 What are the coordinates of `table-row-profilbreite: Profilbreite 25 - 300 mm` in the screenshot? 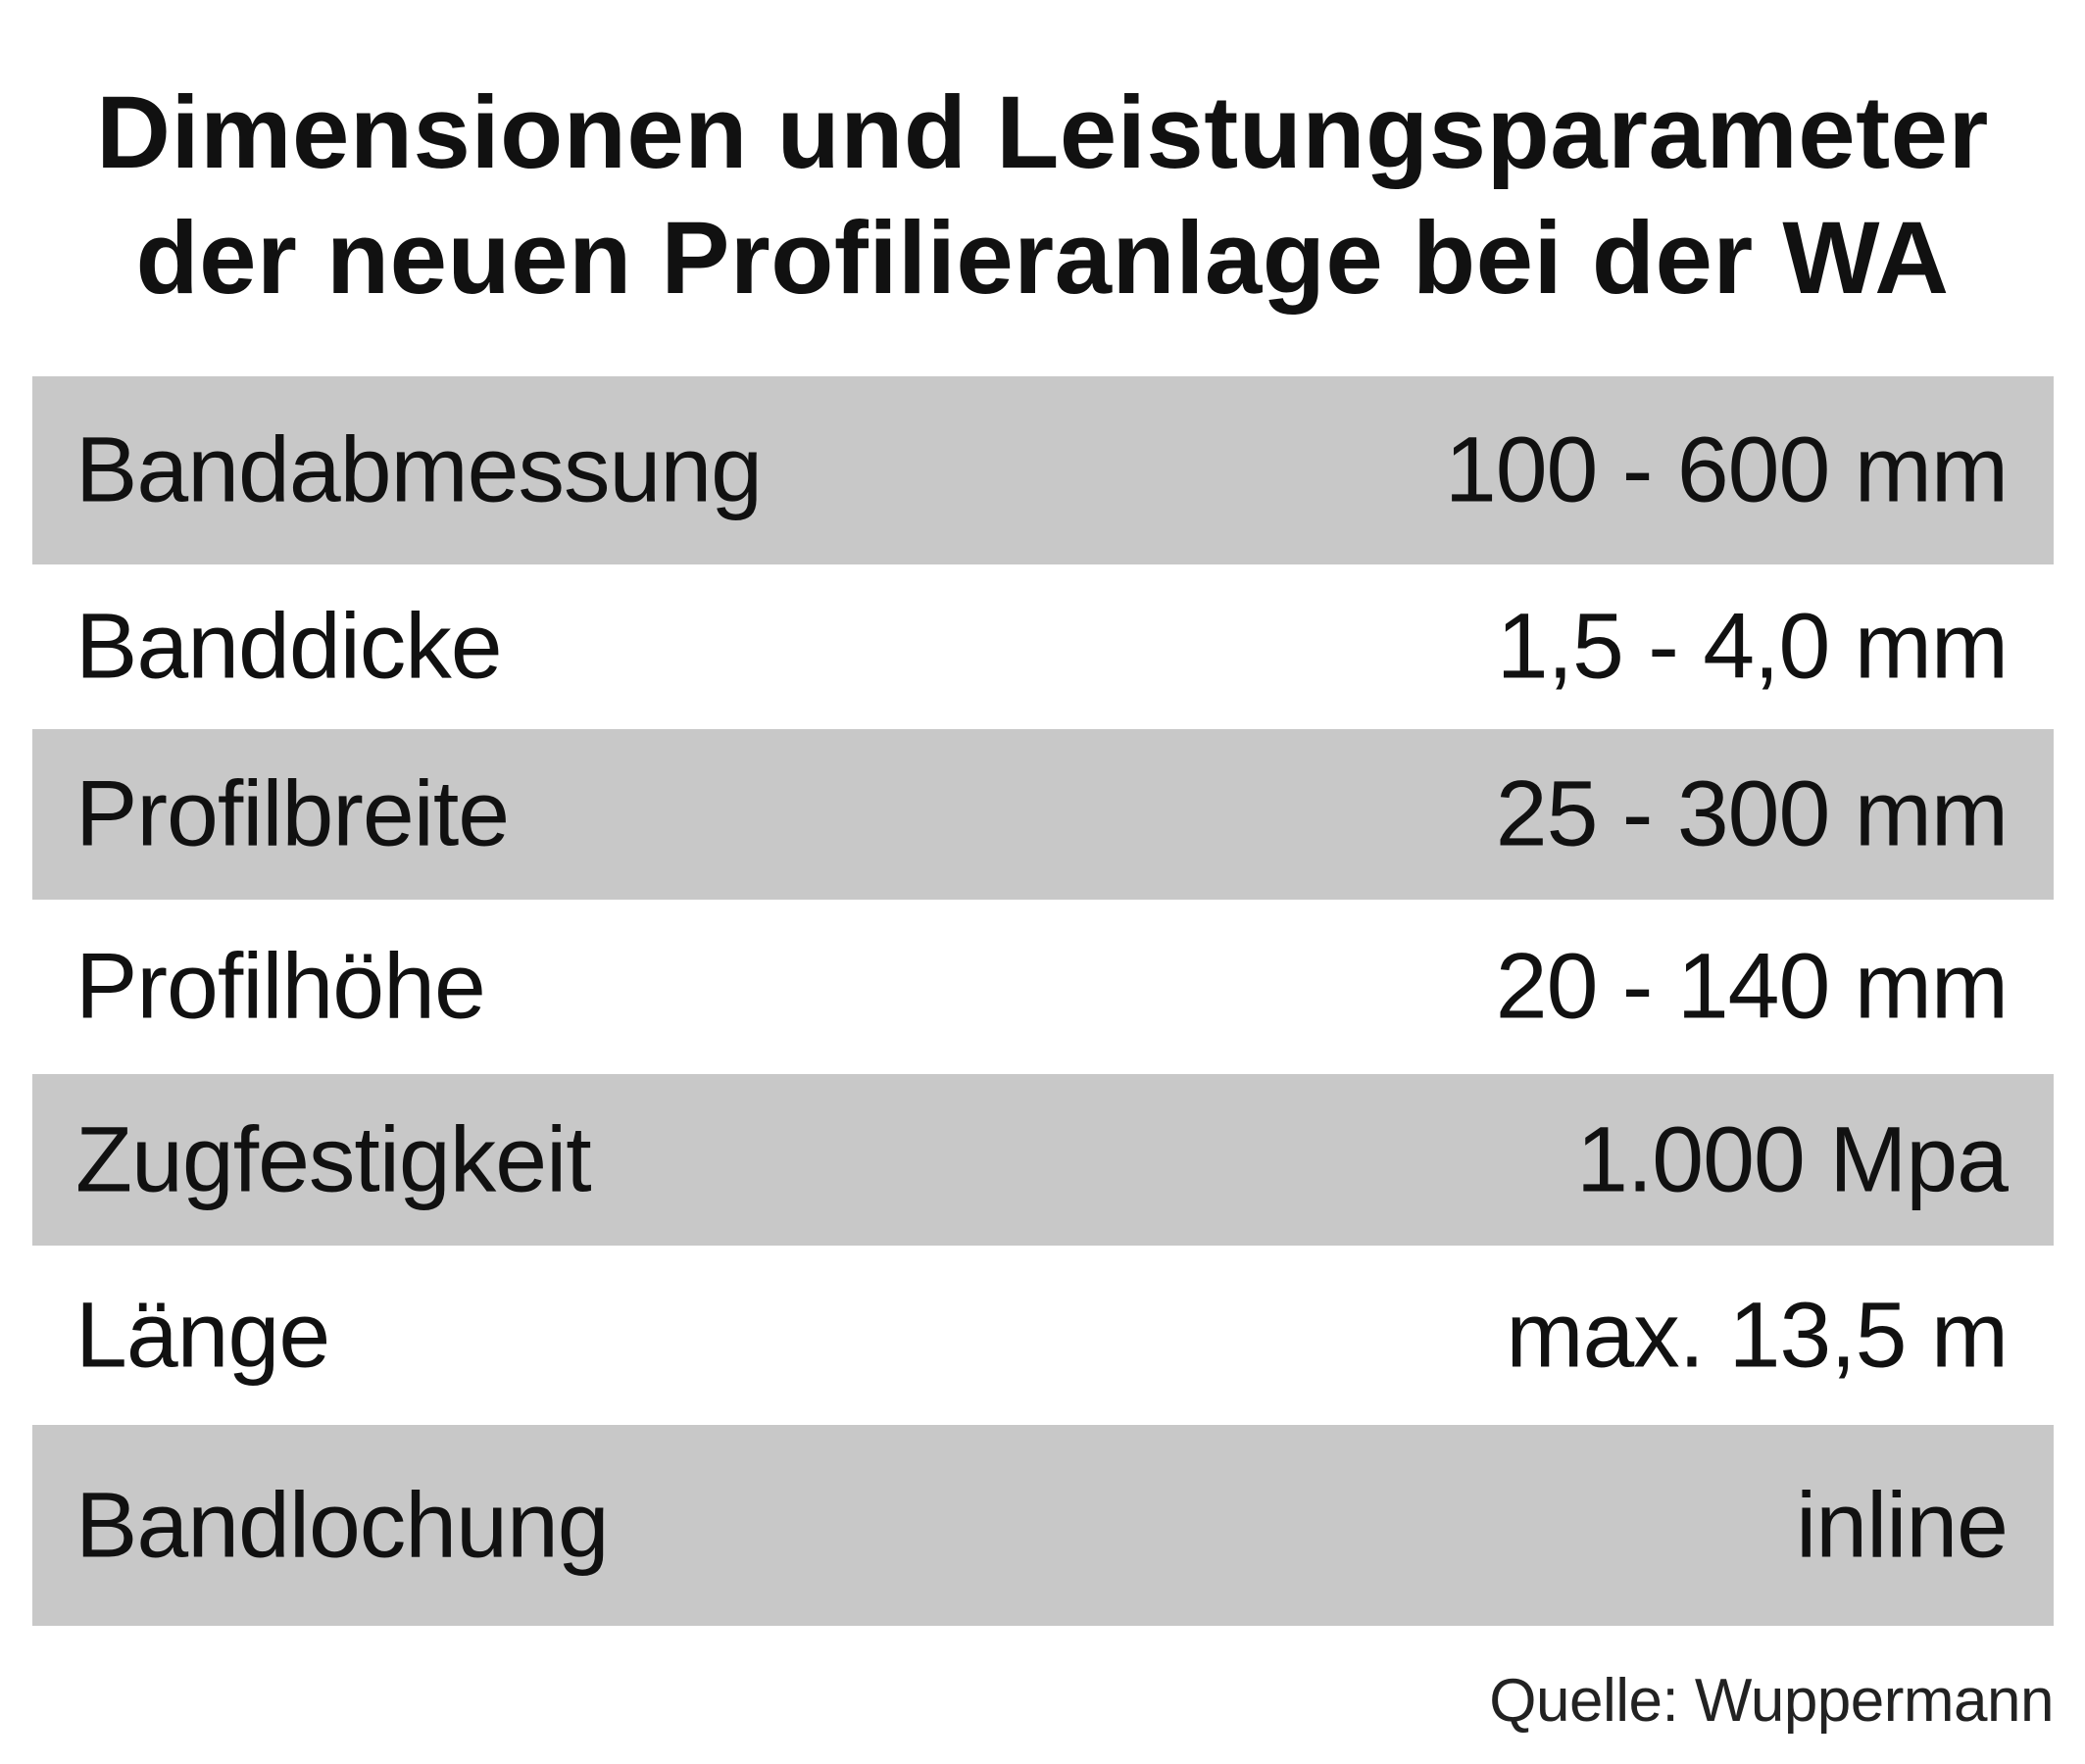 It's located at (1043, 814).